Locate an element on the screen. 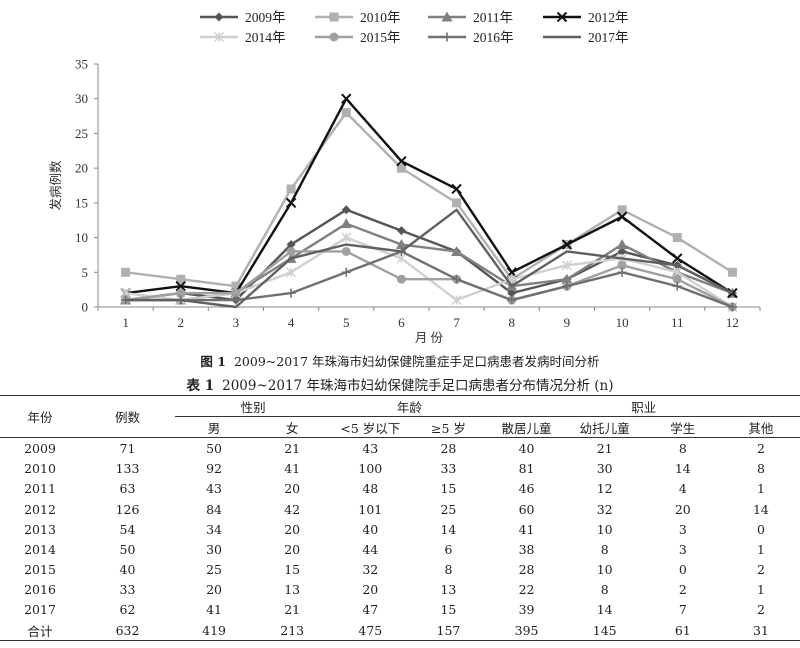 The height and width of the screenshot is (648, 800). table-row: 2009 71 50 21 43 28 40 21 8 2 is located at coordinates (400, 448).